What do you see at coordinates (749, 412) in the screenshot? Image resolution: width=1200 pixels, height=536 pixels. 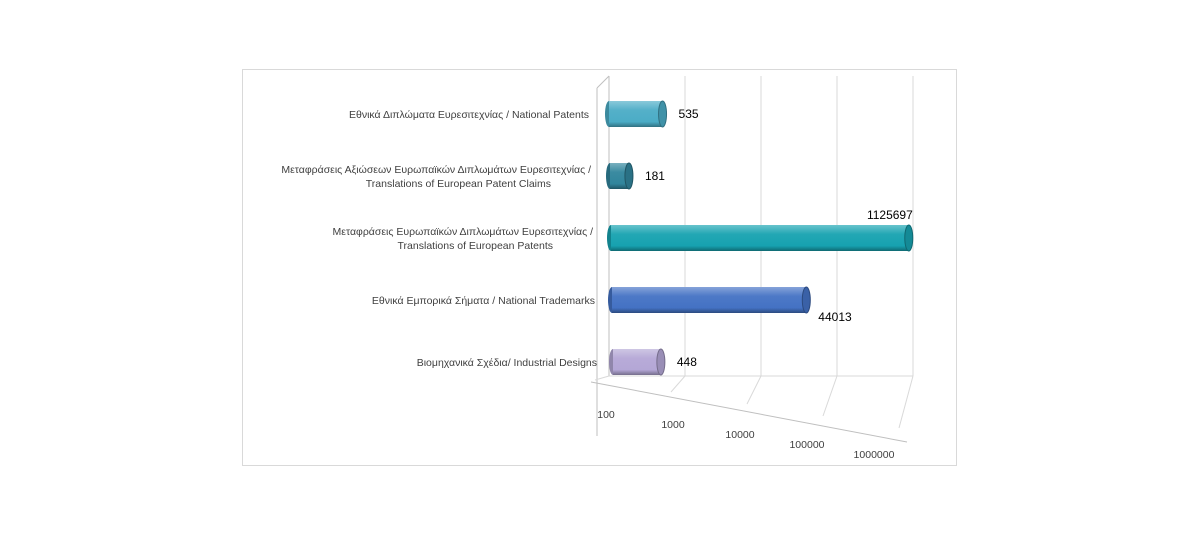 I see `floor-front-edge` at bounding box center [749, 412].